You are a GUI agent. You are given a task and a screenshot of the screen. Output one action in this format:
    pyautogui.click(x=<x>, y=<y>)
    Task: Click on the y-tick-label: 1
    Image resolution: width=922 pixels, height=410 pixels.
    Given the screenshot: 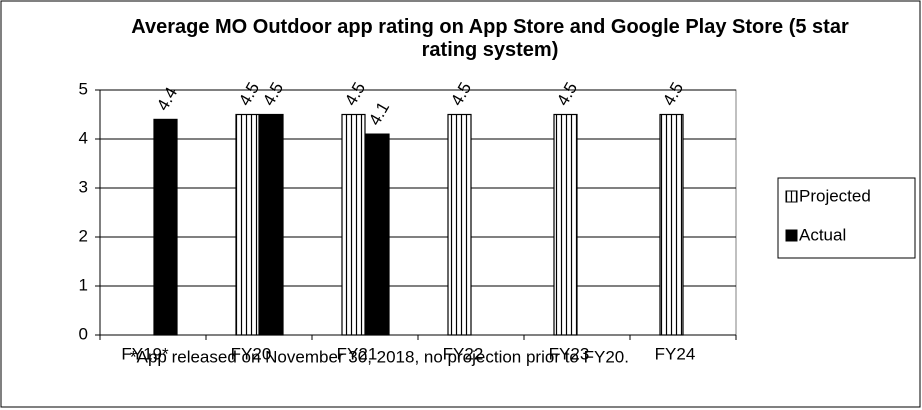 What is the action you would take?
    pyautogui.click(x=83, y=284)
    